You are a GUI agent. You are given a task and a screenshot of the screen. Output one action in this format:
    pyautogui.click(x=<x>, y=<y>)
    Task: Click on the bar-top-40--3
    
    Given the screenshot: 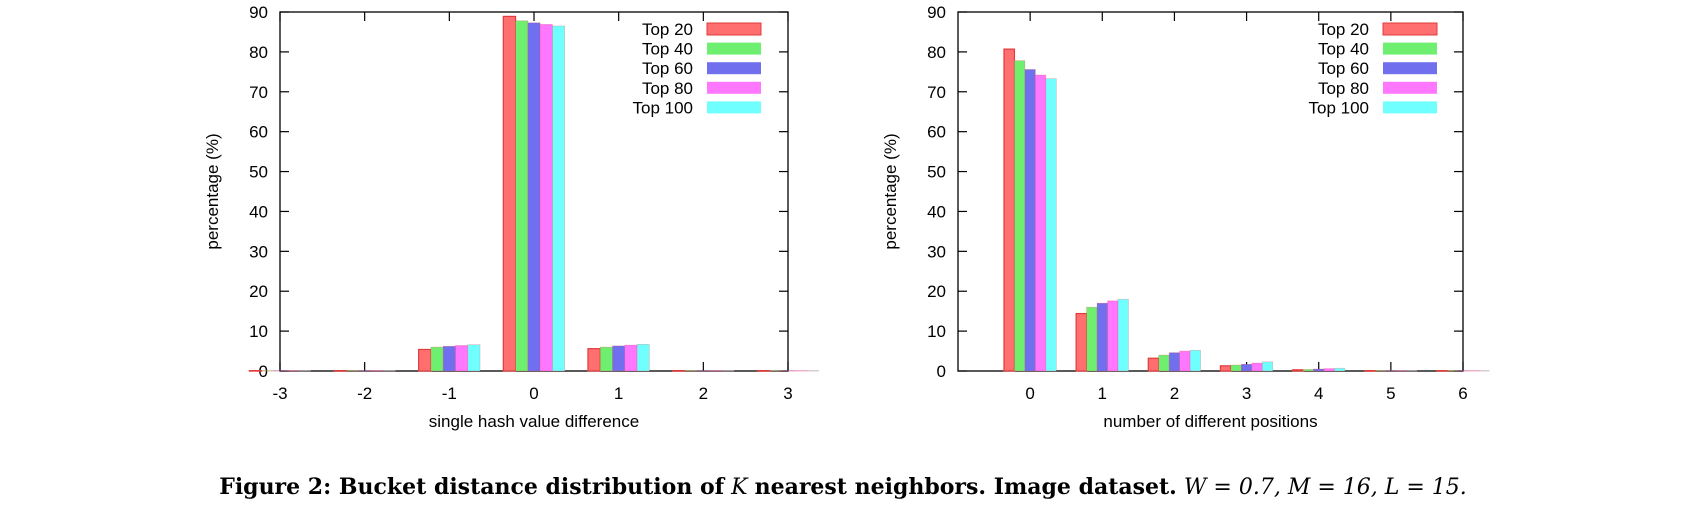 What is the action you would take?
    pyautogui.click(x=268, y=371)
    